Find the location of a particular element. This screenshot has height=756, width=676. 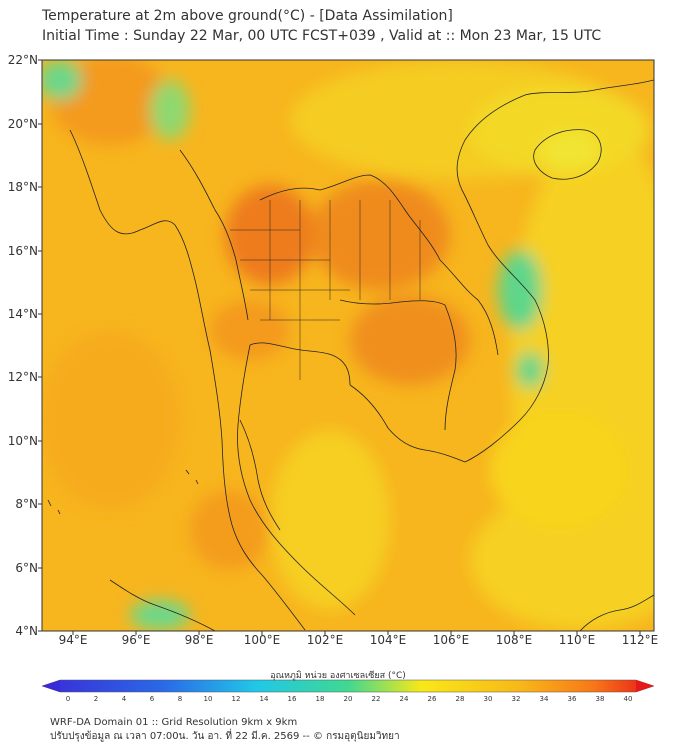

colorbar-tick-2: 2 is located at coordinates (96, 699).